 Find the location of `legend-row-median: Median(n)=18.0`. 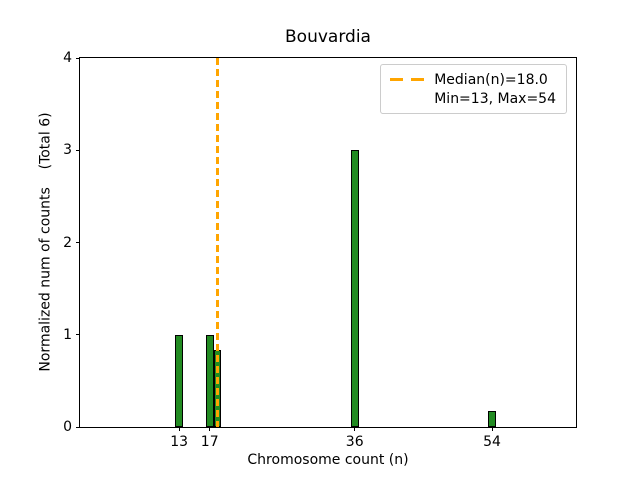

legend-row-median: Median(n)=18.0 is located at coordinates (473, 79).